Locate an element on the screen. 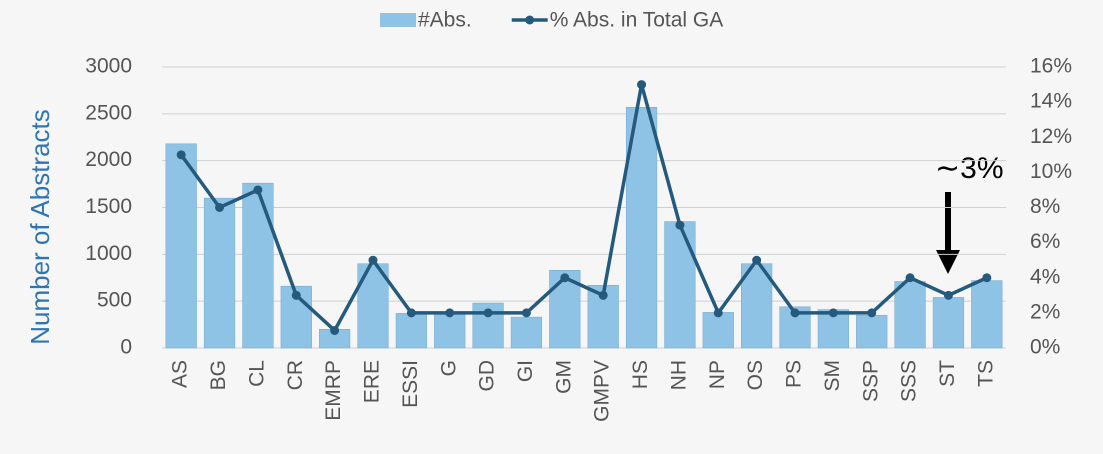  x-tick-label: ST is located at coordinates (947, 373).